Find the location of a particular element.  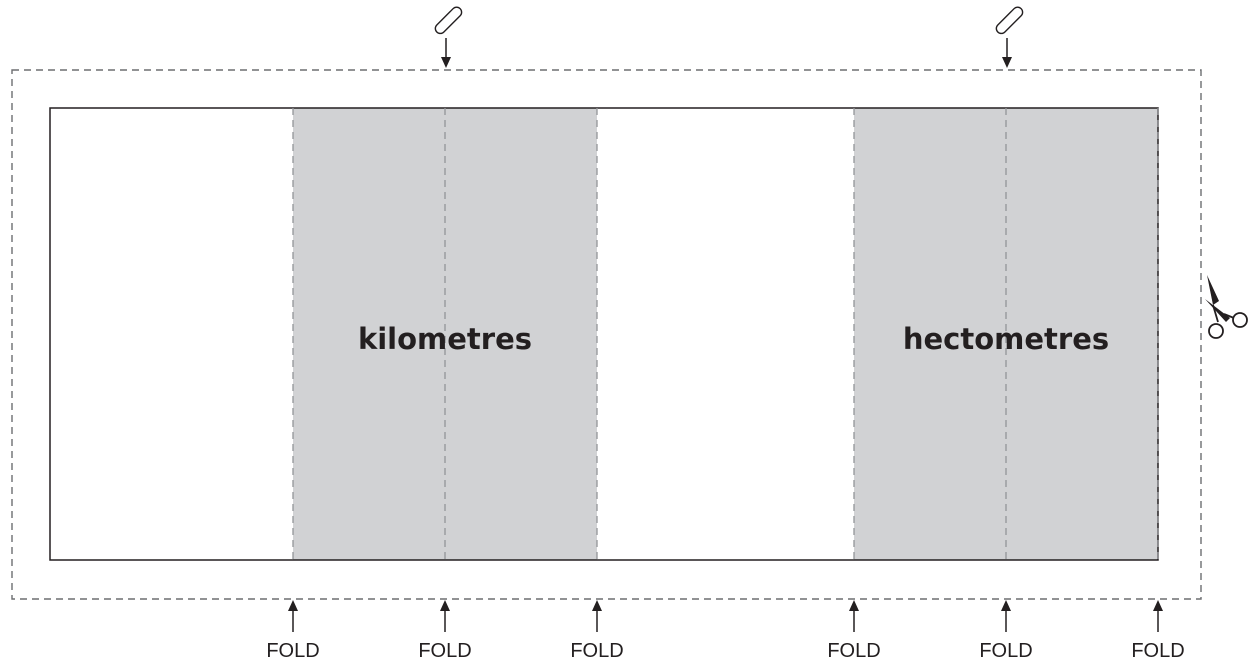

fold-arrows is located at coordinates (725, 616).